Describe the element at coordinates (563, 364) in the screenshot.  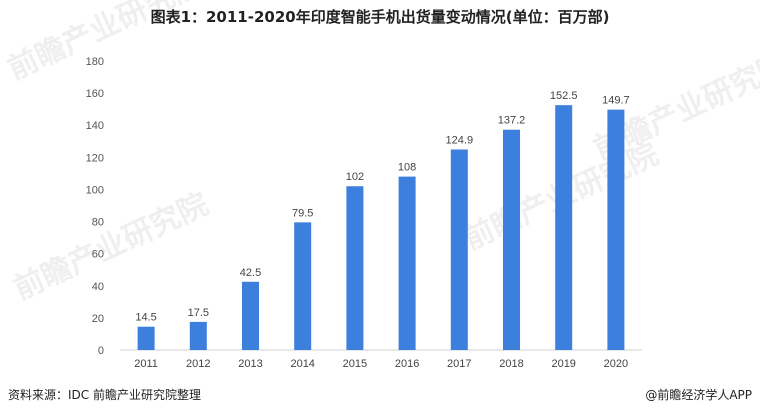
I see `x-tick-label: 2019` at that location.